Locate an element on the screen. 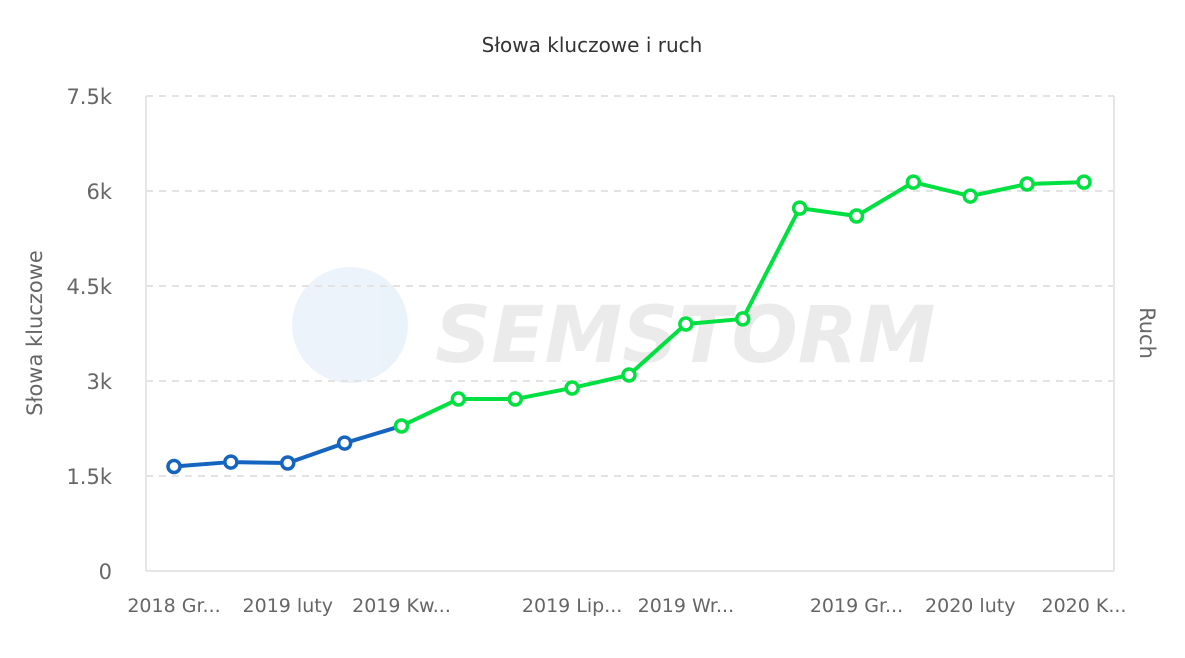  y-axis: 0 1.5k 3k 4.5k 6k 7.5k is located at coordinates (89, 334).